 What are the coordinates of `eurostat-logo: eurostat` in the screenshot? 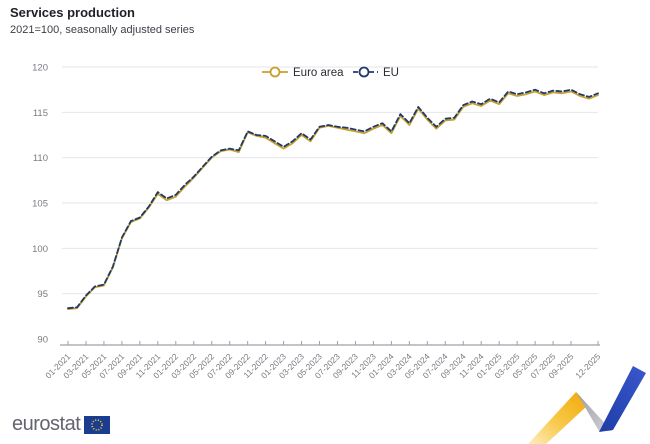 It's located at (61, 424).